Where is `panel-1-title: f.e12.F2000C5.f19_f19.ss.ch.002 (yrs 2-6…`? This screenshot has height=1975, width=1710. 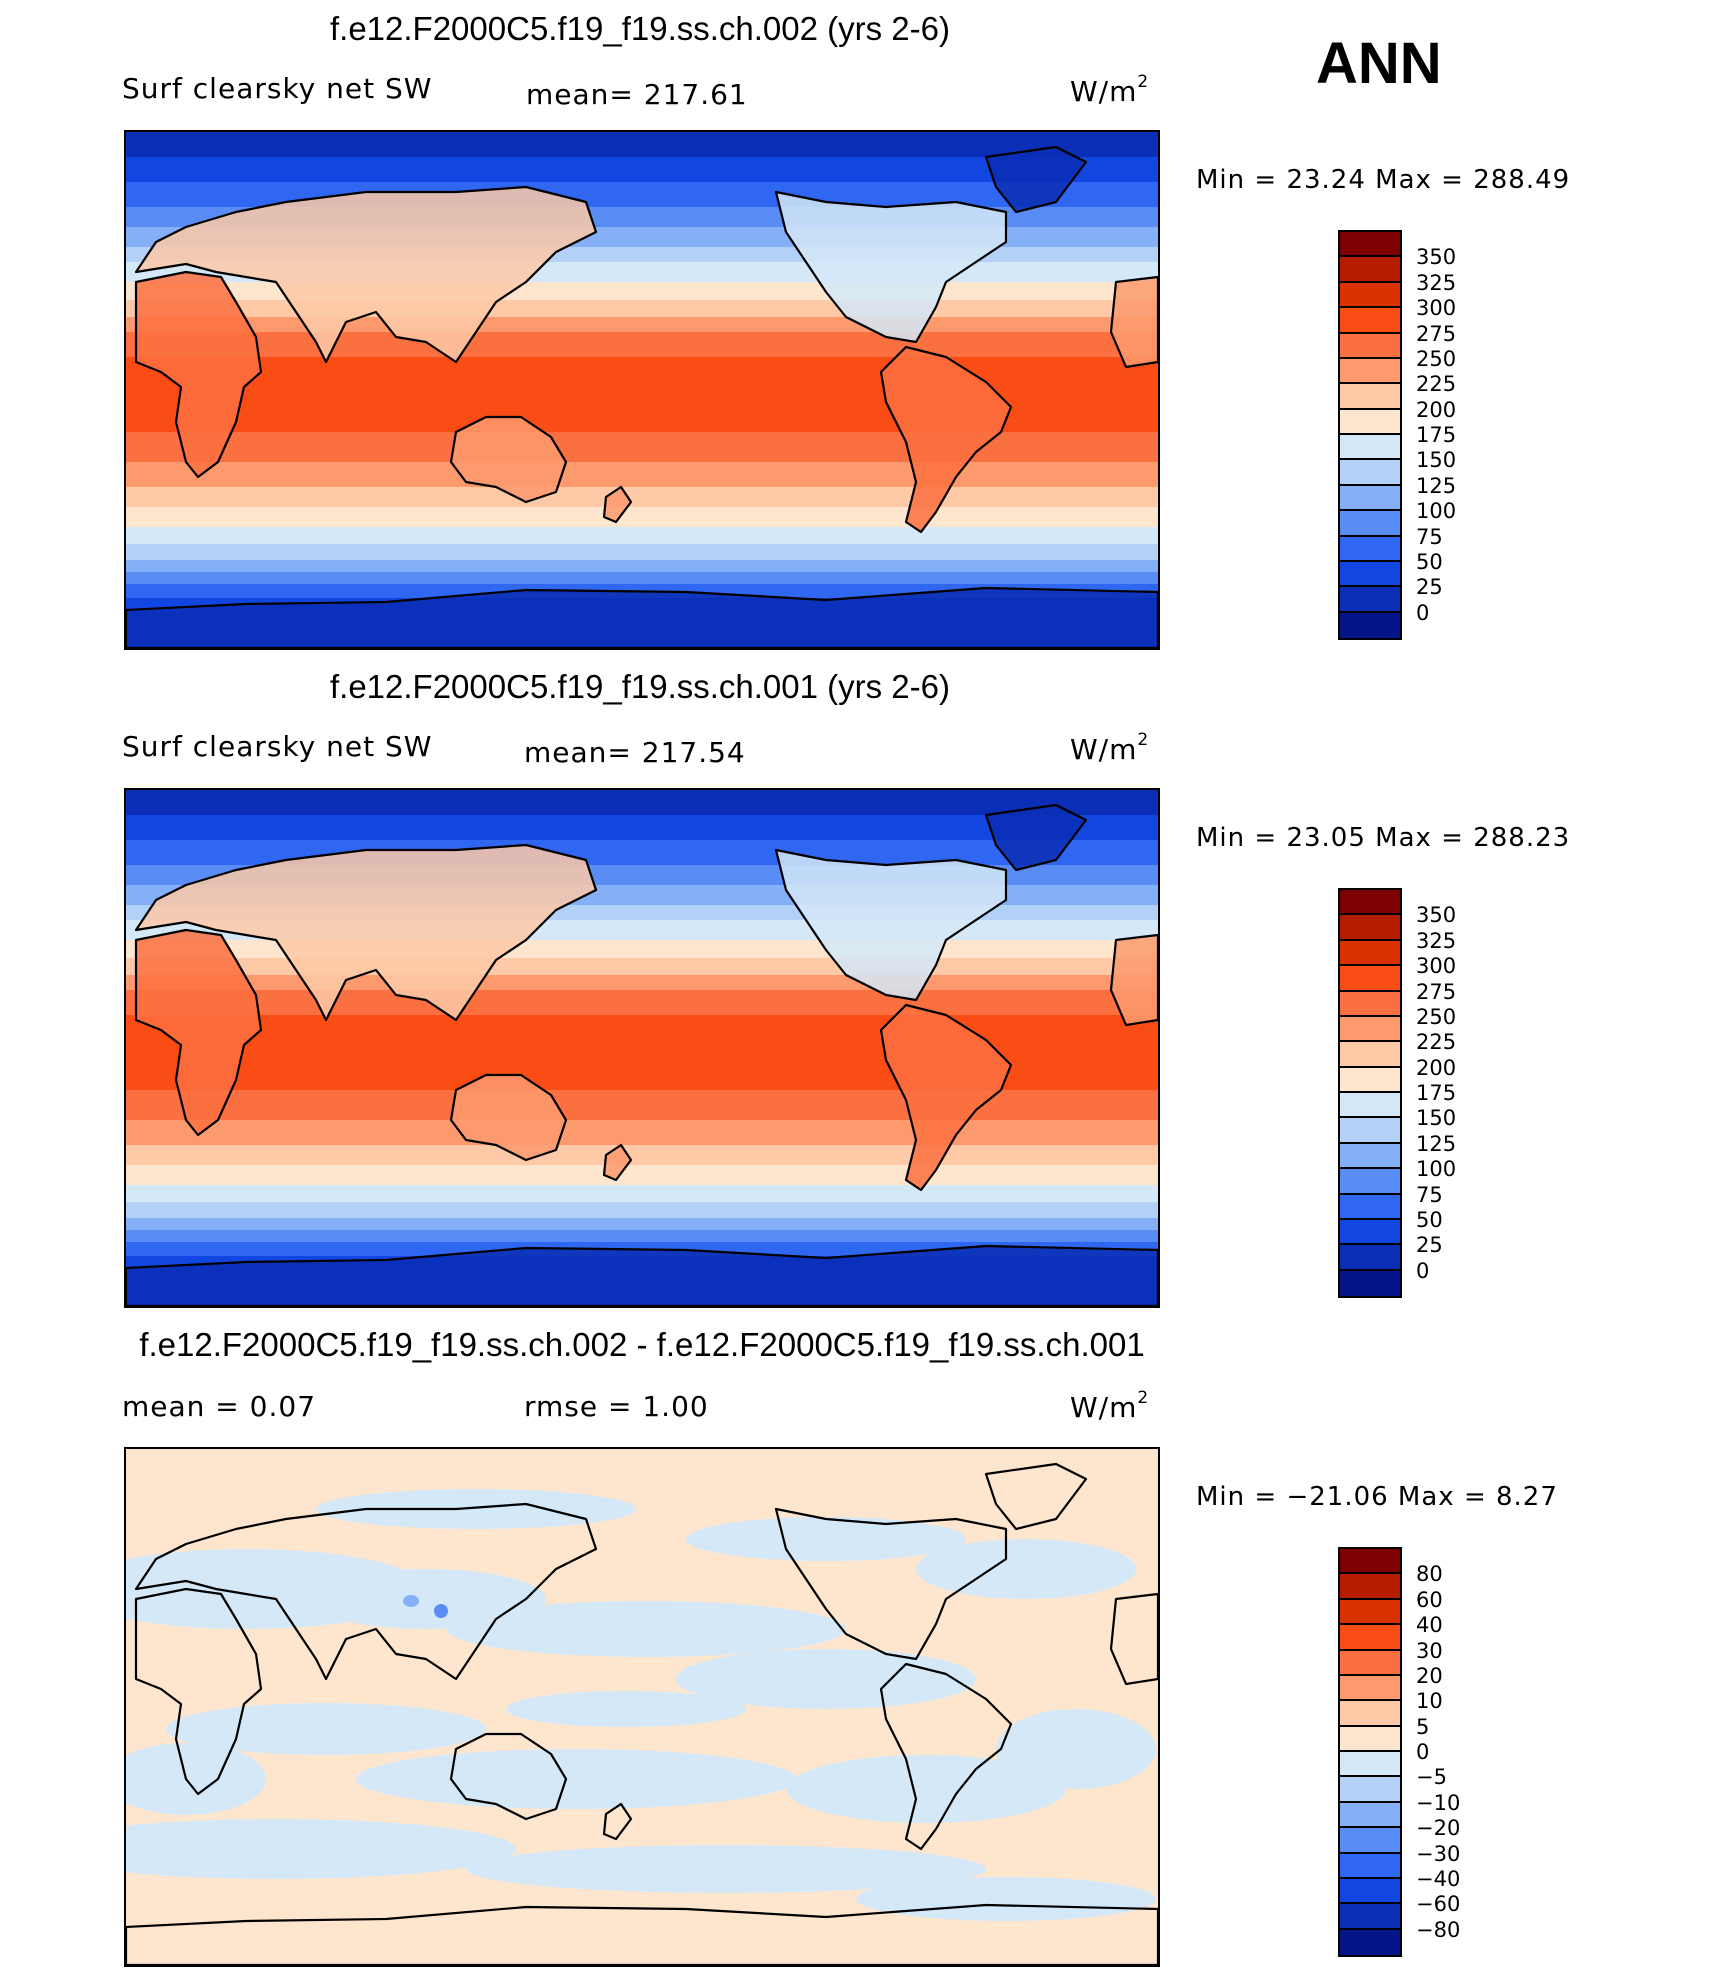 panel-1-title: f.e12.F2000C5.f19_f19.ss.ch.002 (yrs 2-6… is located at coordinates (639, 28).